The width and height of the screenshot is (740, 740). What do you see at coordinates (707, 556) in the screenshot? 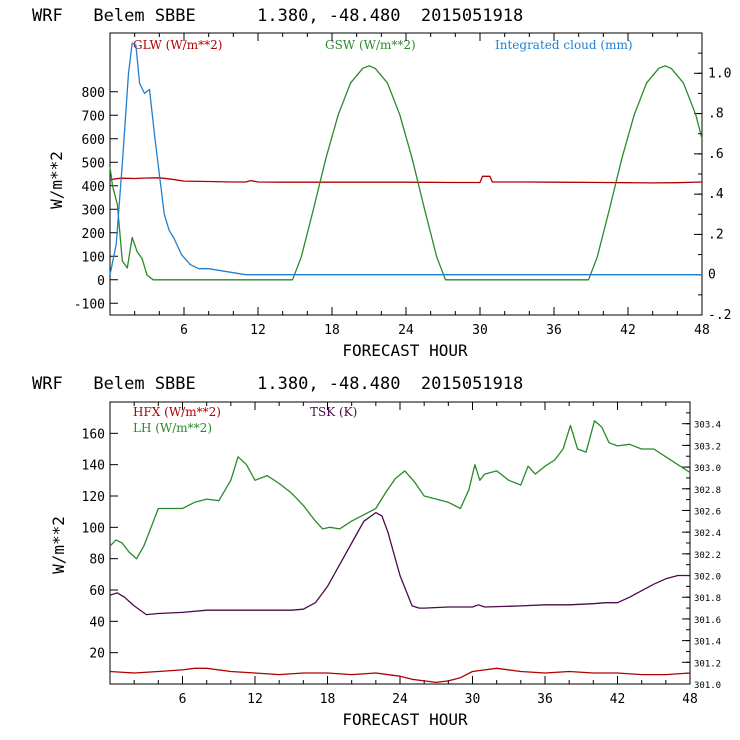
I see `y2-tick-label: 302.2` at bounding box center [707, 556].